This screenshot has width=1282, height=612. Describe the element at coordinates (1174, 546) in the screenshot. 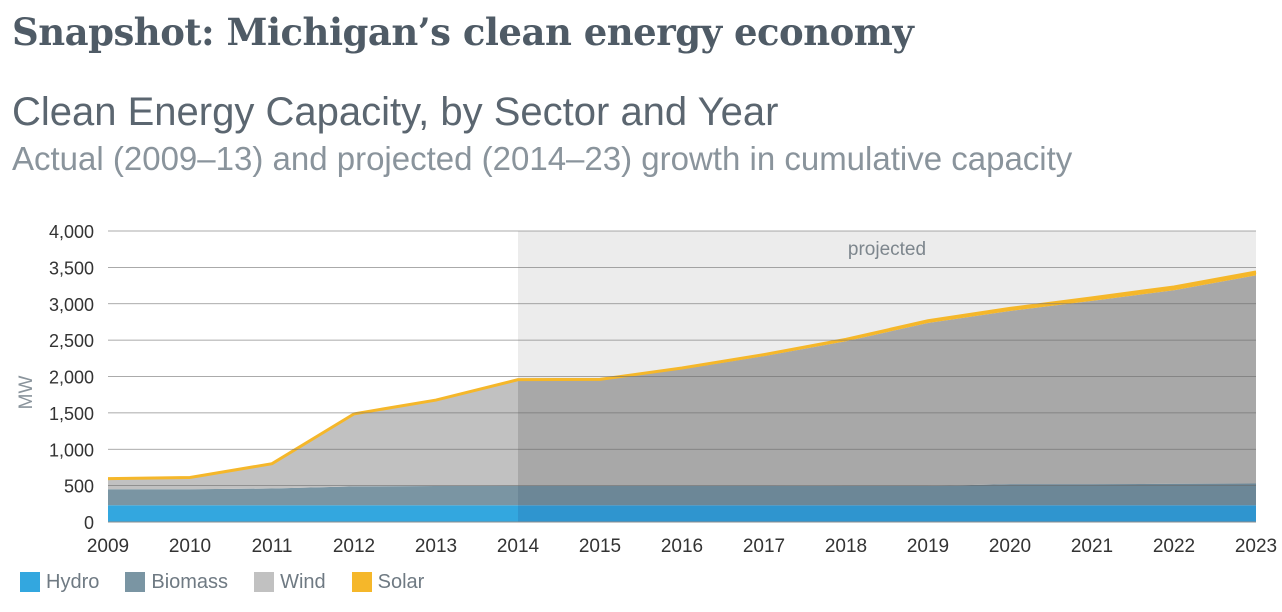

I see `x-tick-label: 2022` at that location.